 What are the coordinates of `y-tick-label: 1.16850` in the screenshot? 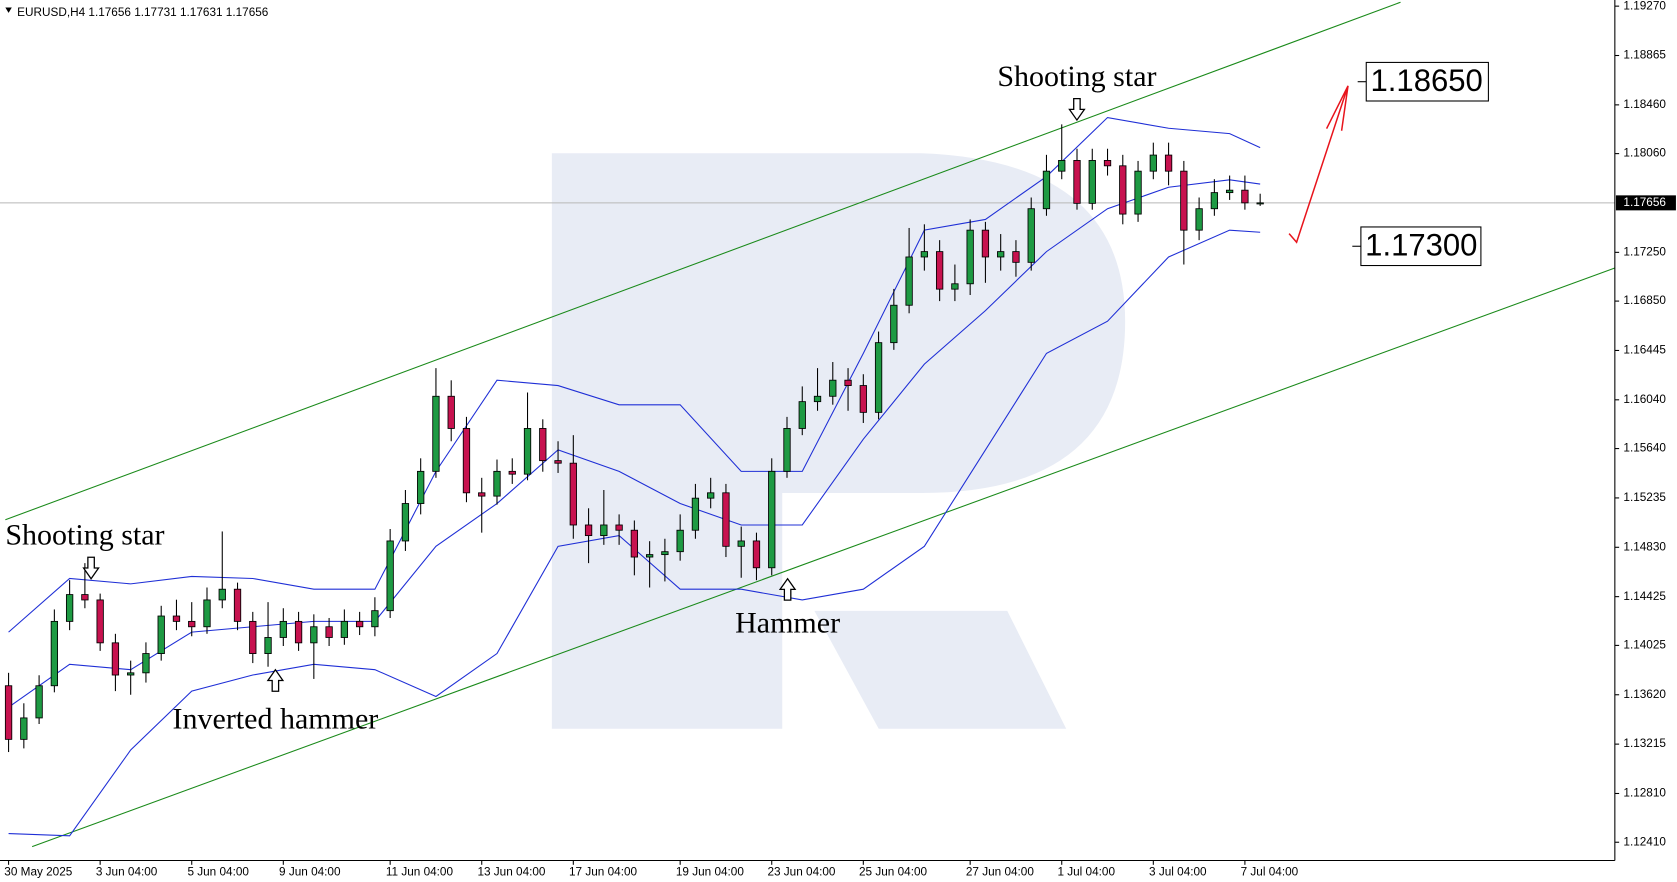 It's located at (1644, 300).